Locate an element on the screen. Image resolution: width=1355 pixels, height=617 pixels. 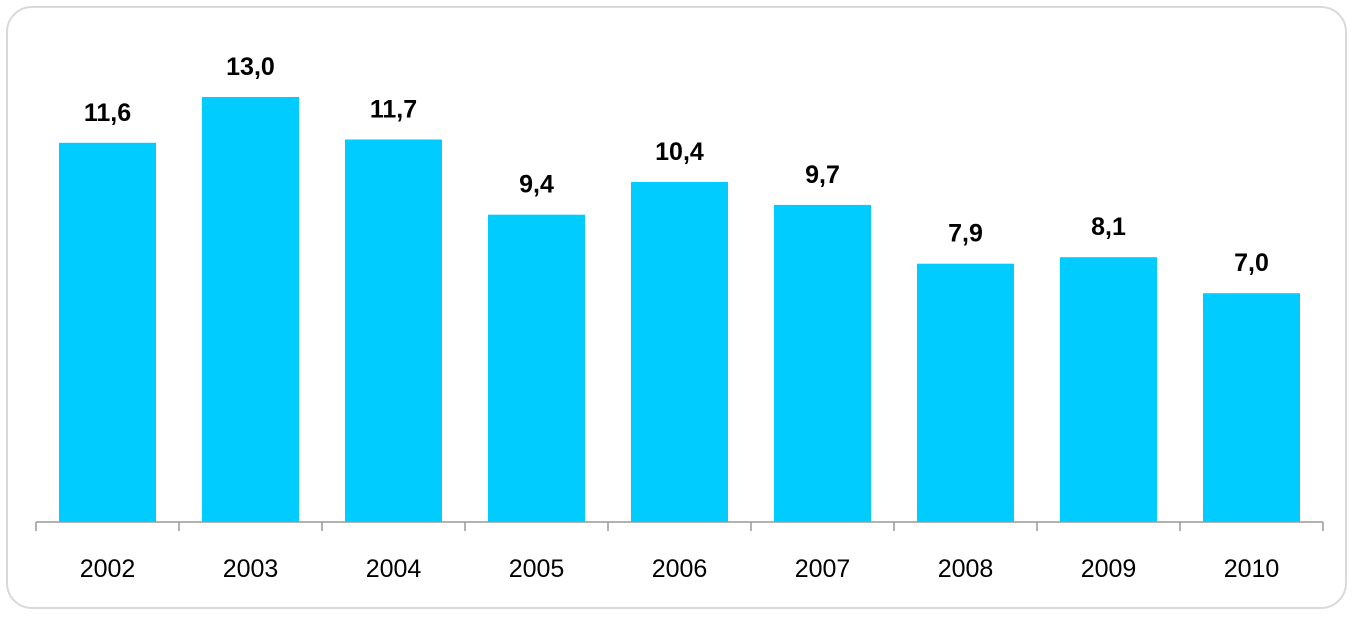
x-tick-label-2003: 2003 is located at coordinates (251, 569).